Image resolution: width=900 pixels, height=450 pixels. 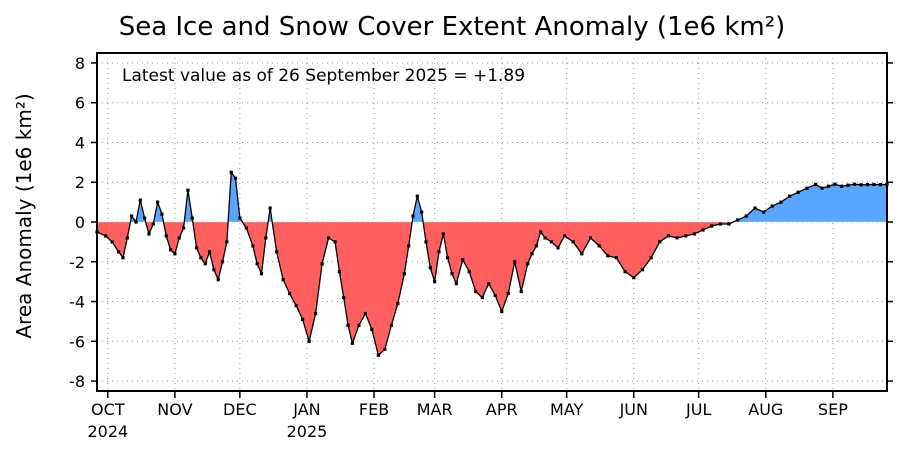 I want to click on y-tick-label: -4, so click(x=77, y=302).